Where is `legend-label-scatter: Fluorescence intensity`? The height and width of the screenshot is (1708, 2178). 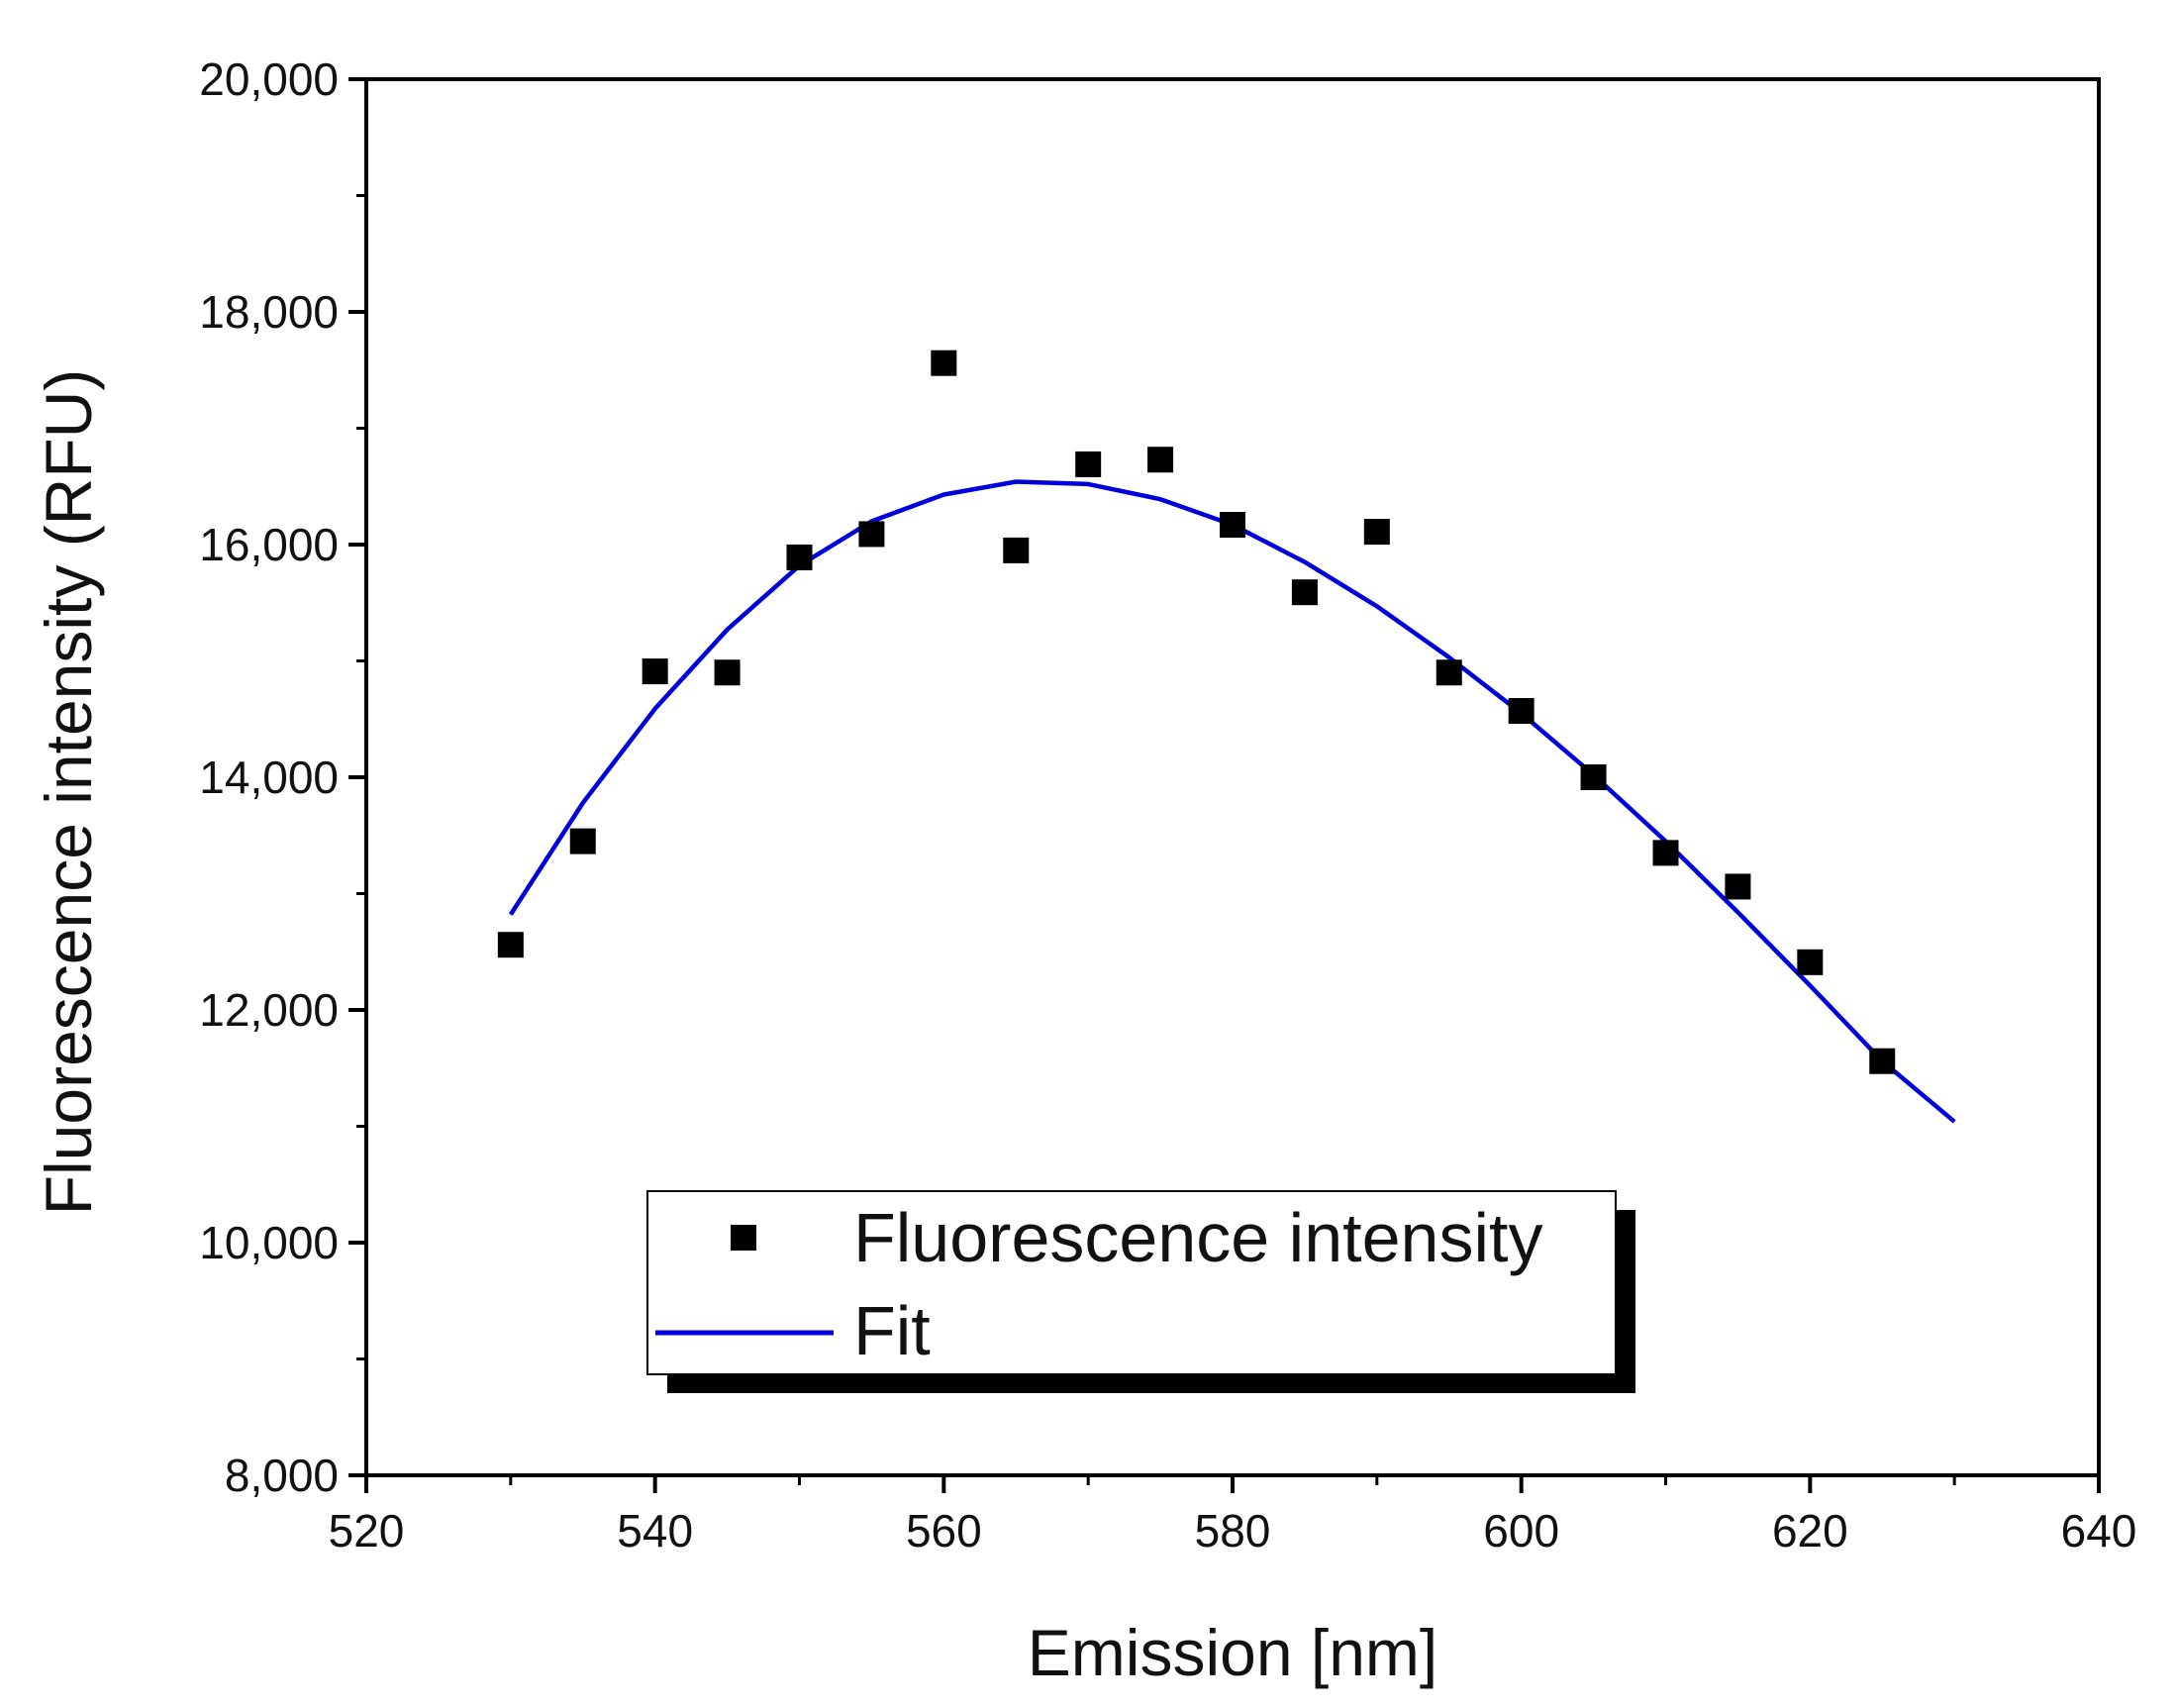
legend-label-scatter: Fluorescence intensity is located at coordinates (1197, 1237).